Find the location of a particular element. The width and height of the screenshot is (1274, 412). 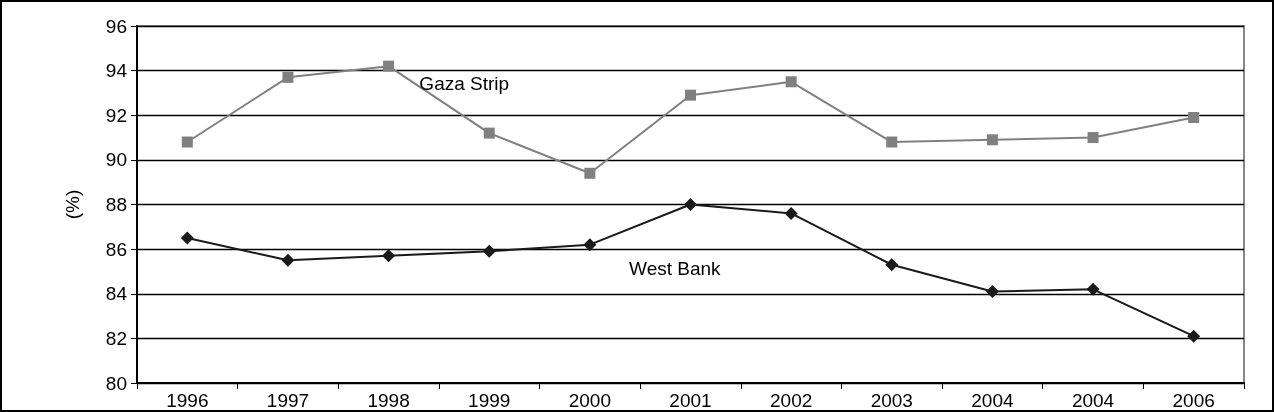

y-tick-label: 84 is located at coordinates (116, 294).